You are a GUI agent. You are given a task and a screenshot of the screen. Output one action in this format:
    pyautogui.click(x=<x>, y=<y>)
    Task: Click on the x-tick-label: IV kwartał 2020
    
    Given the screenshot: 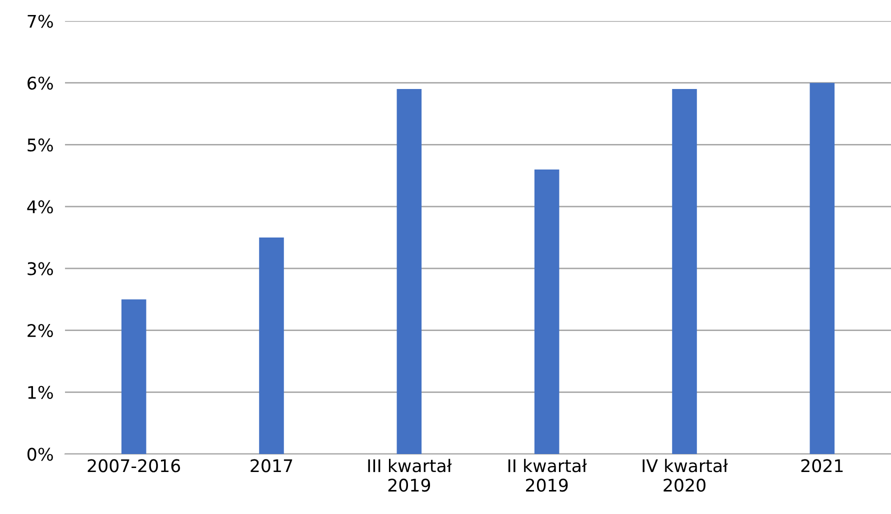 What is the action you would take?
    pyautogui.click(x=685, y=475)
    